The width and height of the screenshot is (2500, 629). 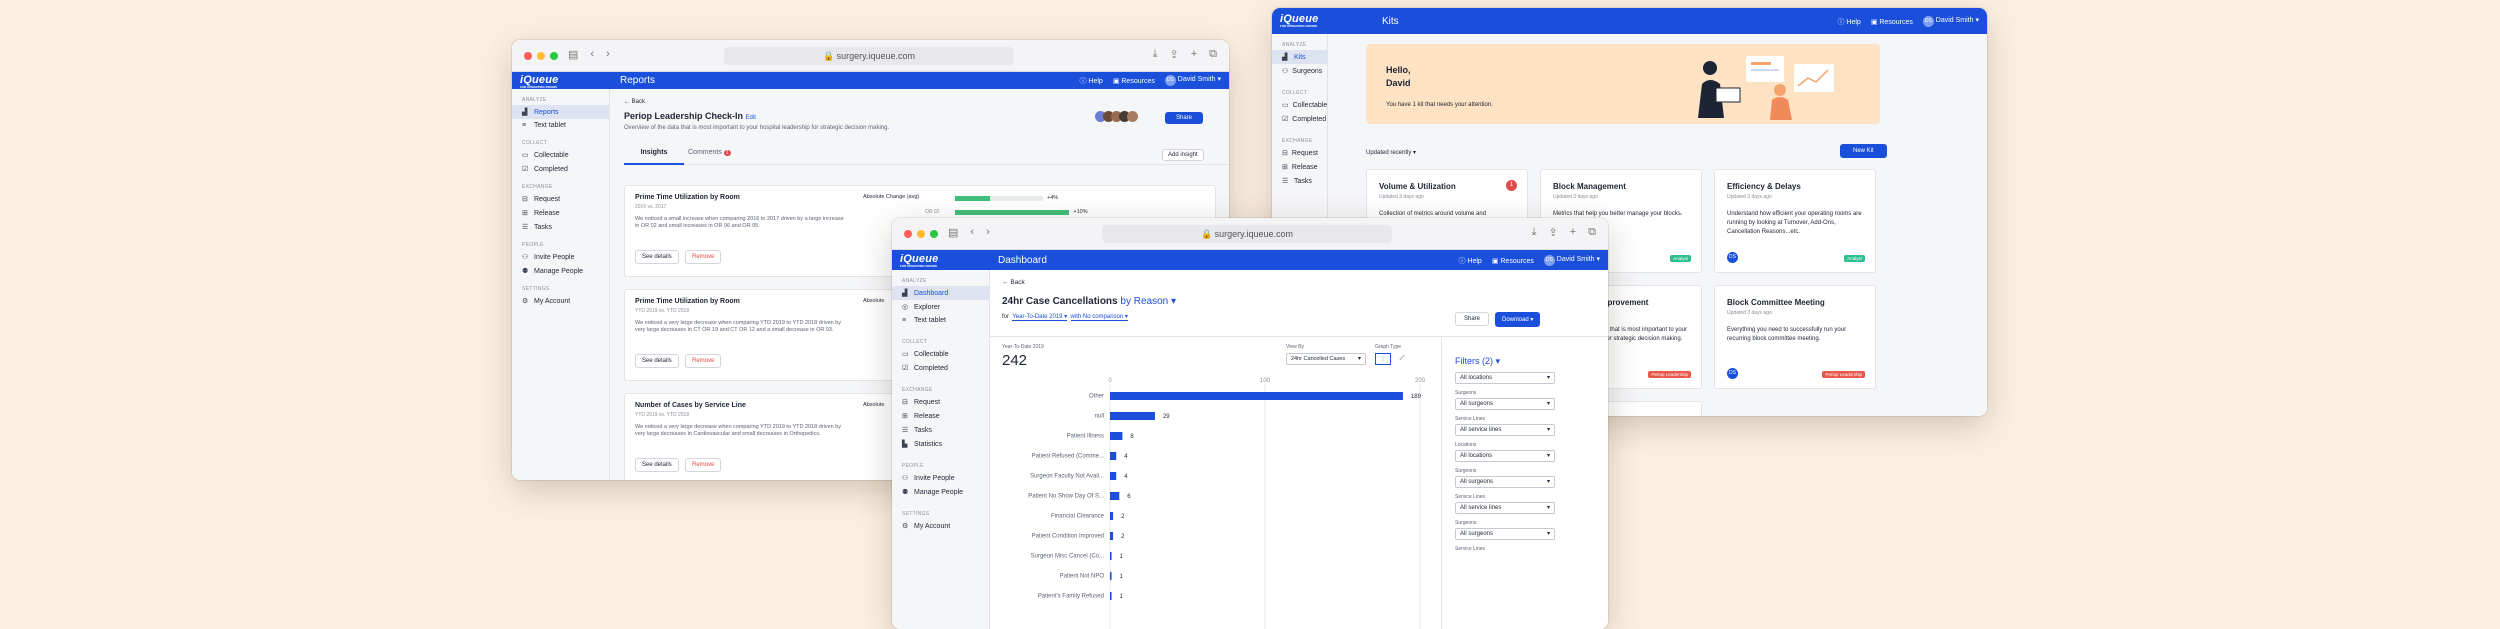 What do you see at coordinates (1518, 319) in the screenshot?
I see `download-button: Download ▾` at bounding box center [1518, 319].